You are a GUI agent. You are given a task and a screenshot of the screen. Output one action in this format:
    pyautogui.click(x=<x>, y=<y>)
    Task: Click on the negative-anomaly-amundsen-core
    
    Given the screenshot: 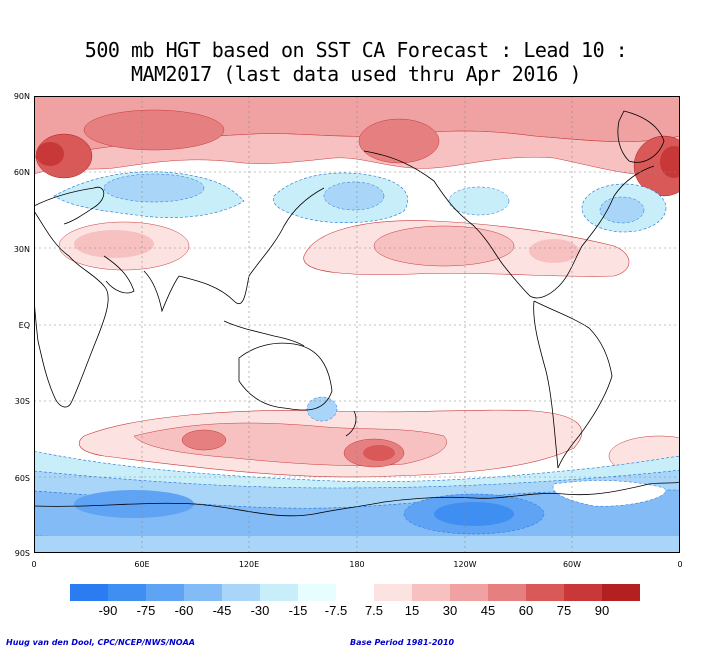 What is the action you would take?
    pyautogui.click(x=474, y=514)
    